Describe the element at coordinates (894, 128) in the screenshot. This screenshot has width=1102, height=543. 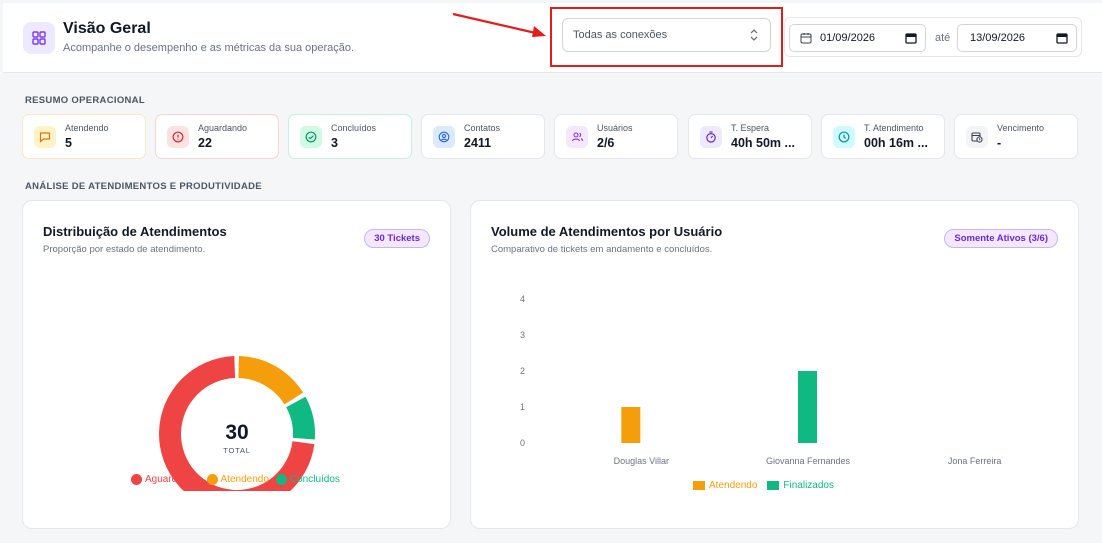
I see `stat-label: T. Atendimento` at that location.